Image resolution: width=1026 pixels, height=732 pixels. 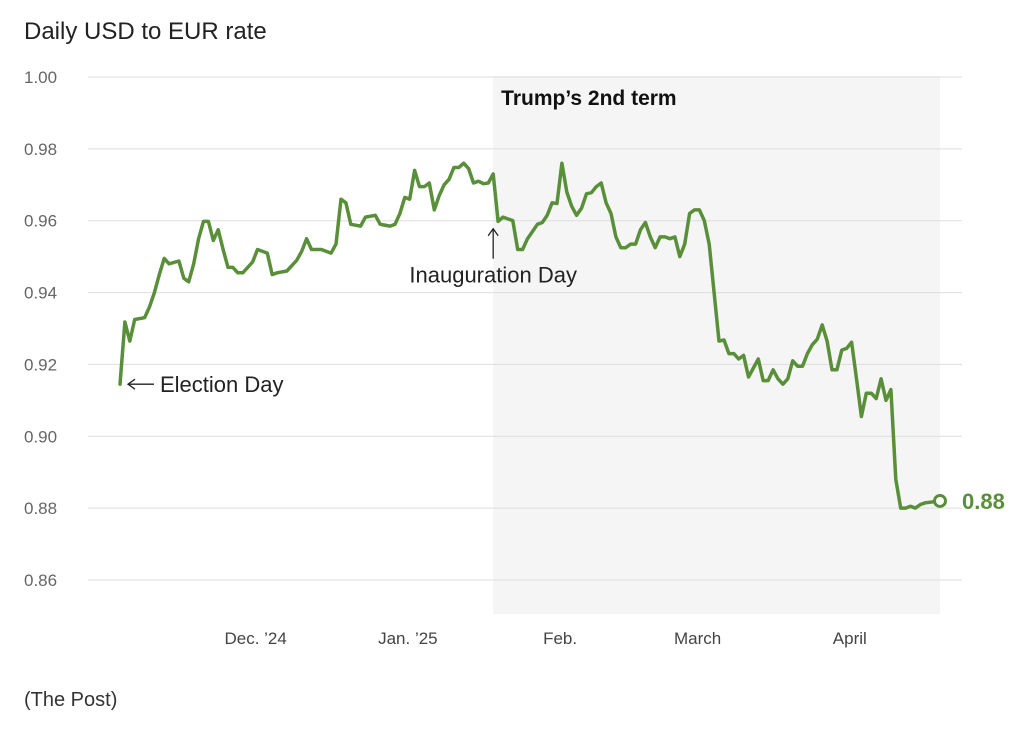 What do you see at coordinates (408, 638) in the screenshot?
I see `x-tick-label: Jan. ’25` at bounding box center [408, 638].